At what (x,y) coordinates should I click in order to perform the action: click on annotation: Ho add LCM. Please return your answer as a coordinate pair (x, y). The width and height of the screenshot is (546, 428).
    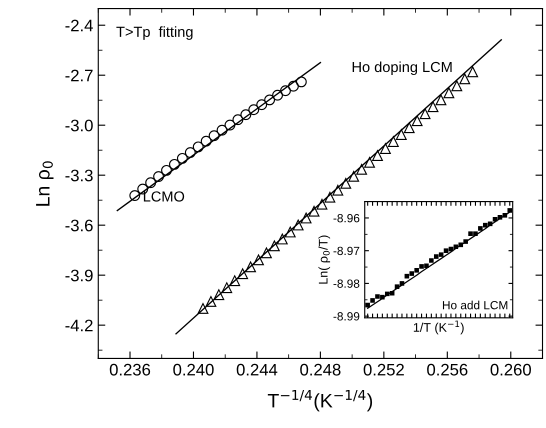
    Looking at the image, I should click on (475, 305).